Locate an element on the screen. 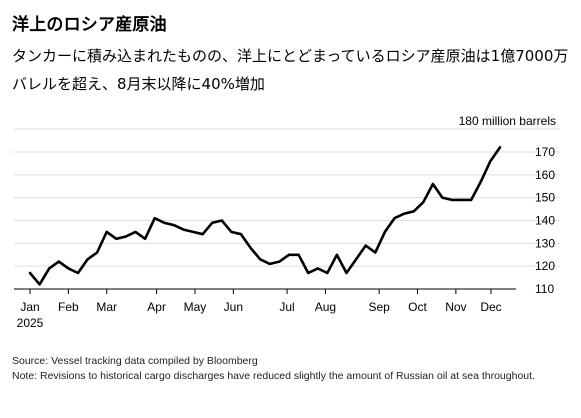 The image size is (581, 418). x-tick-label: Dec is located at coordinates (490, 307).